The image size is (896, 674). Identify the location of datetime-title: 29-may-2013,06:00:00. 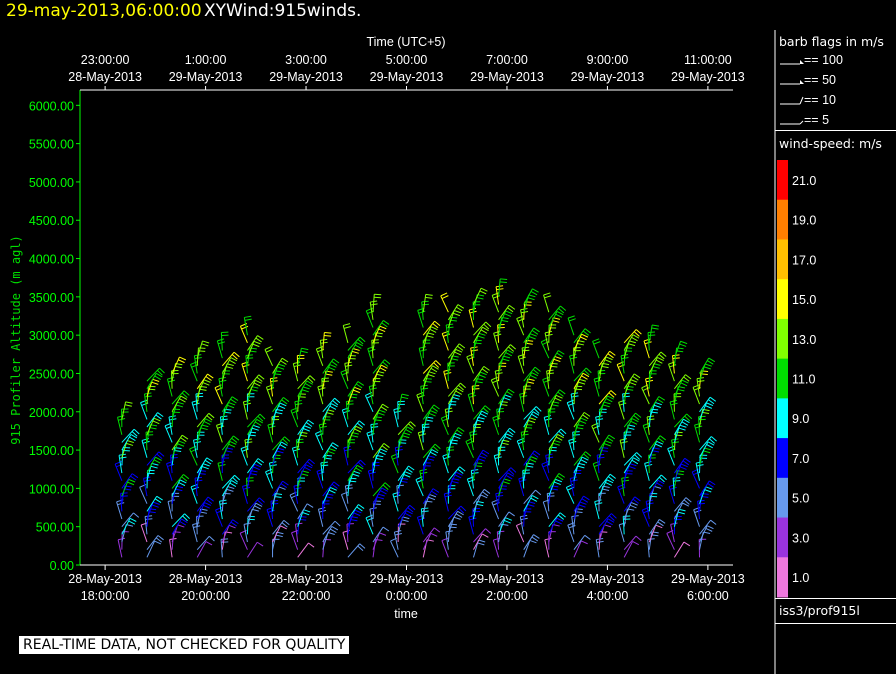
(104, 11).